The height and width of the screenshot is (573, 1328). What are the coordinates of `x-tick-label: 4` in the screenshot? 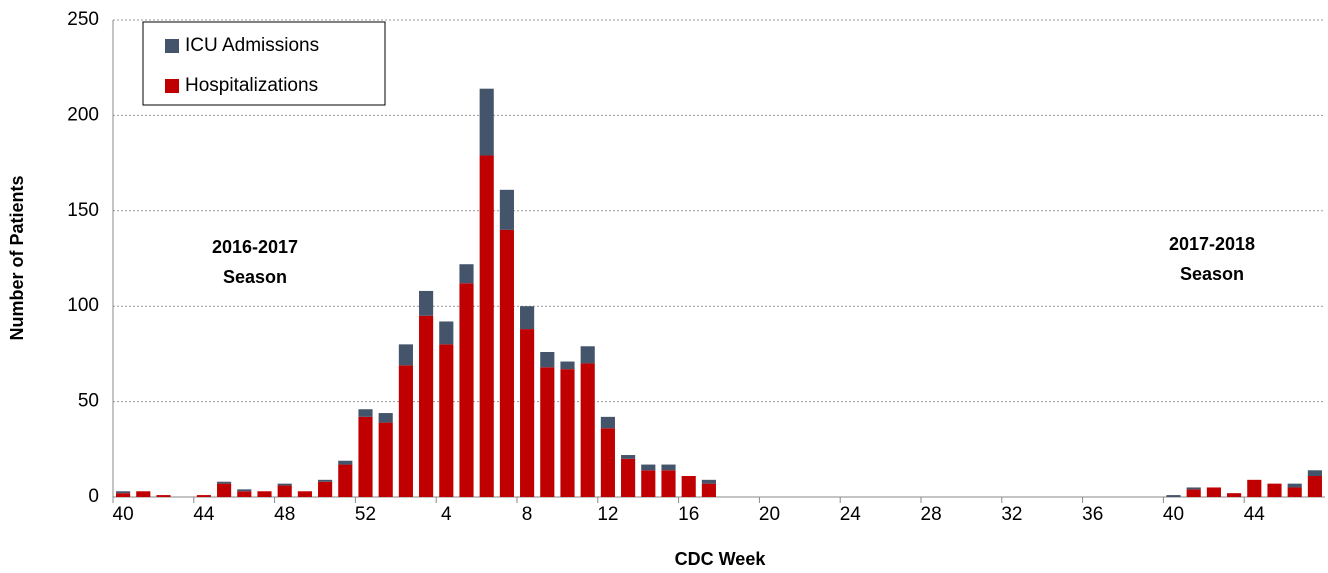 It's located at (446, 514).